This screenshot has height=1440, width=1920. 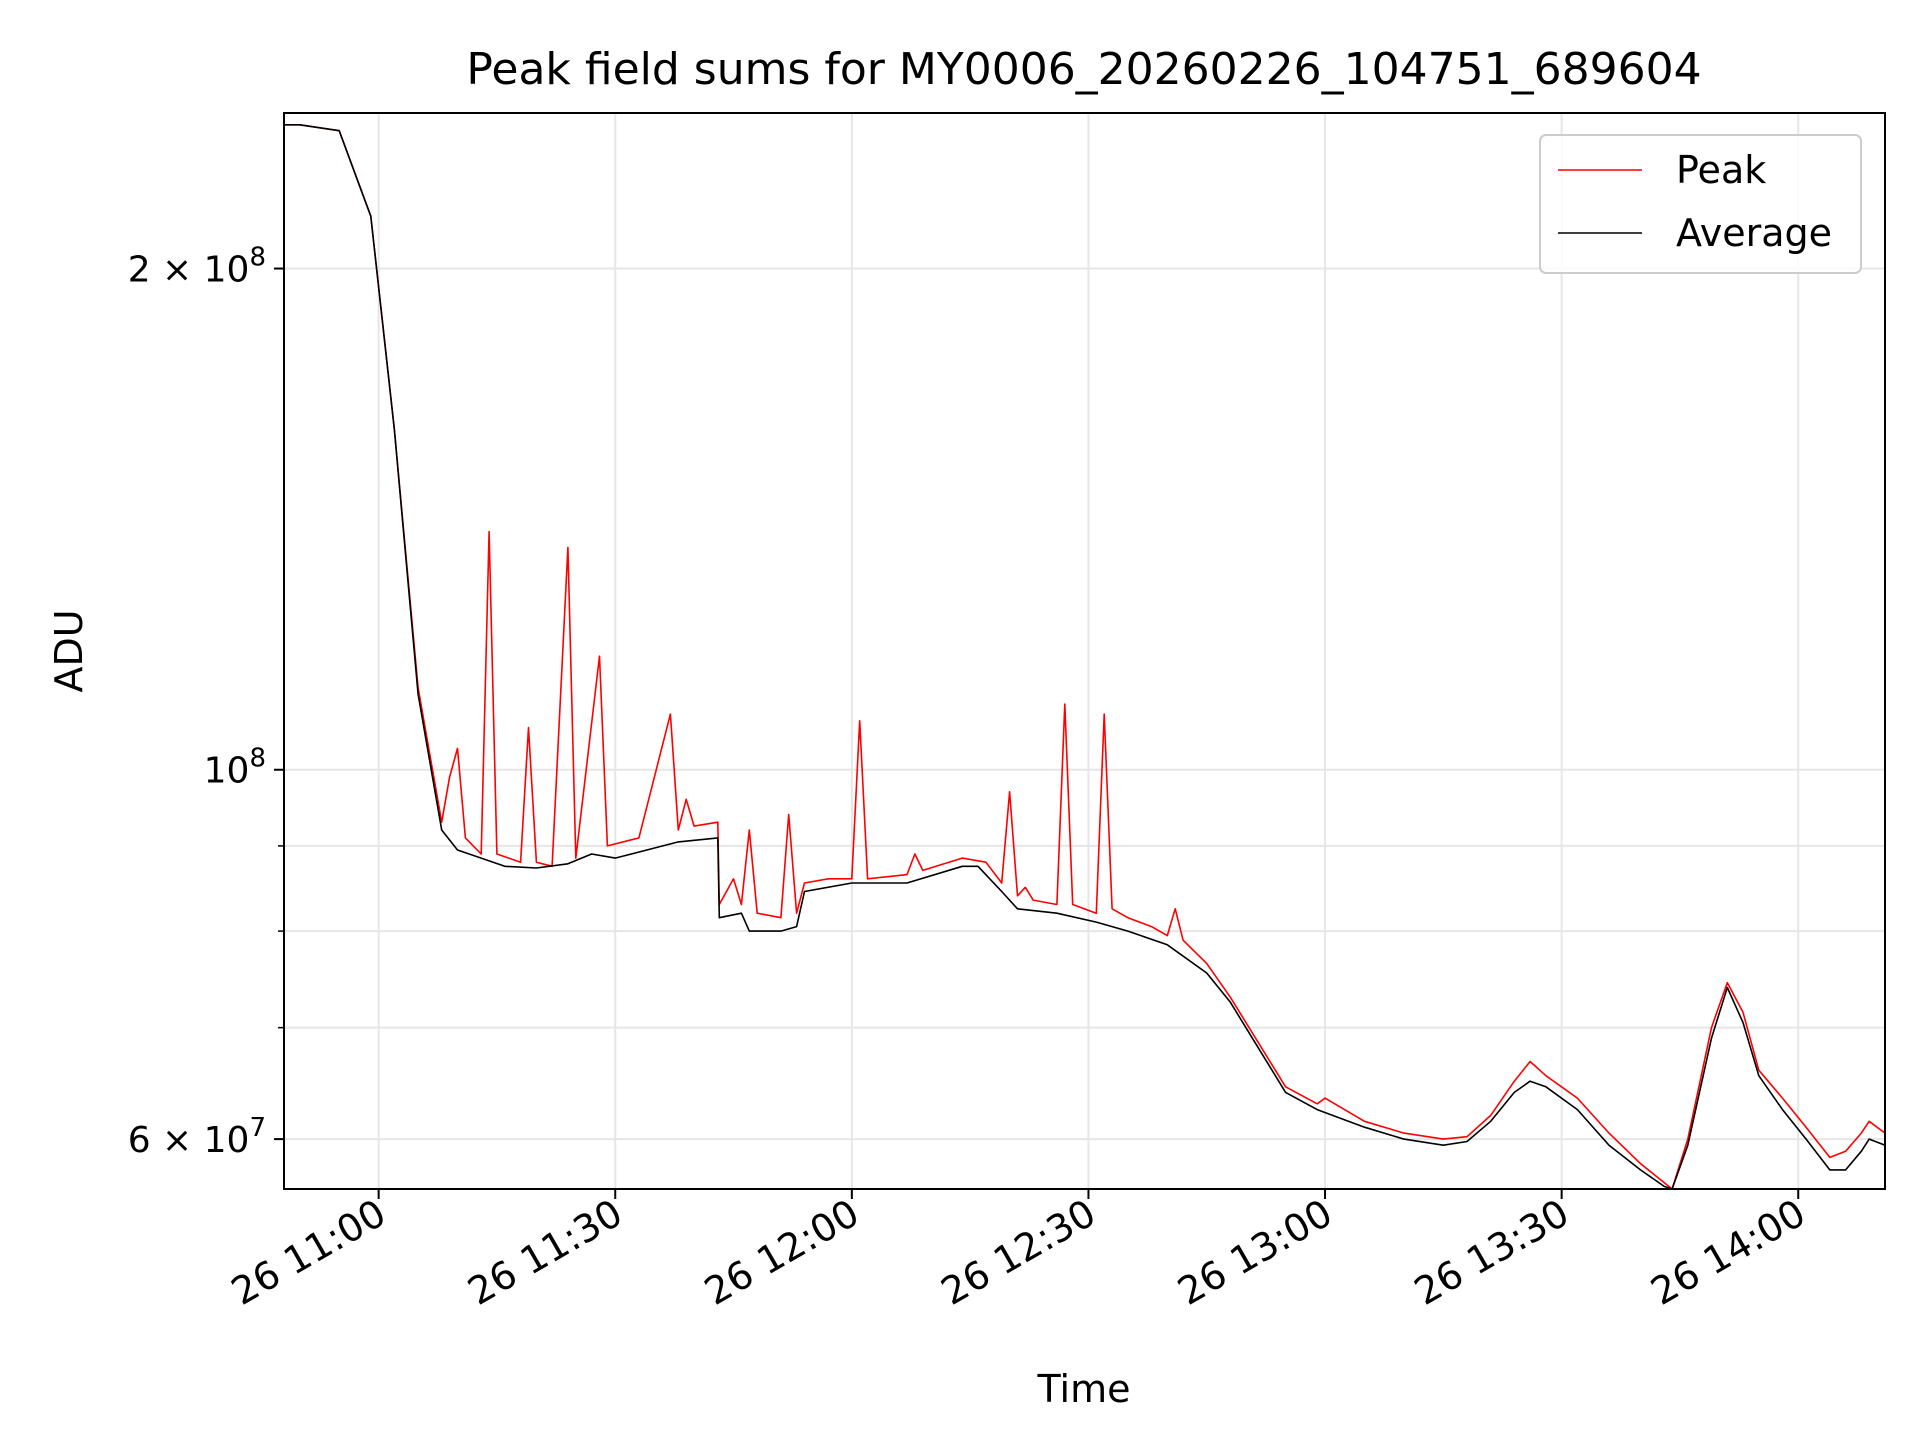 What do you see at coordinates (1084, 1389) in the screenshot?
I see `x-axis-label: Time` at bounding box center [1084, 1389].